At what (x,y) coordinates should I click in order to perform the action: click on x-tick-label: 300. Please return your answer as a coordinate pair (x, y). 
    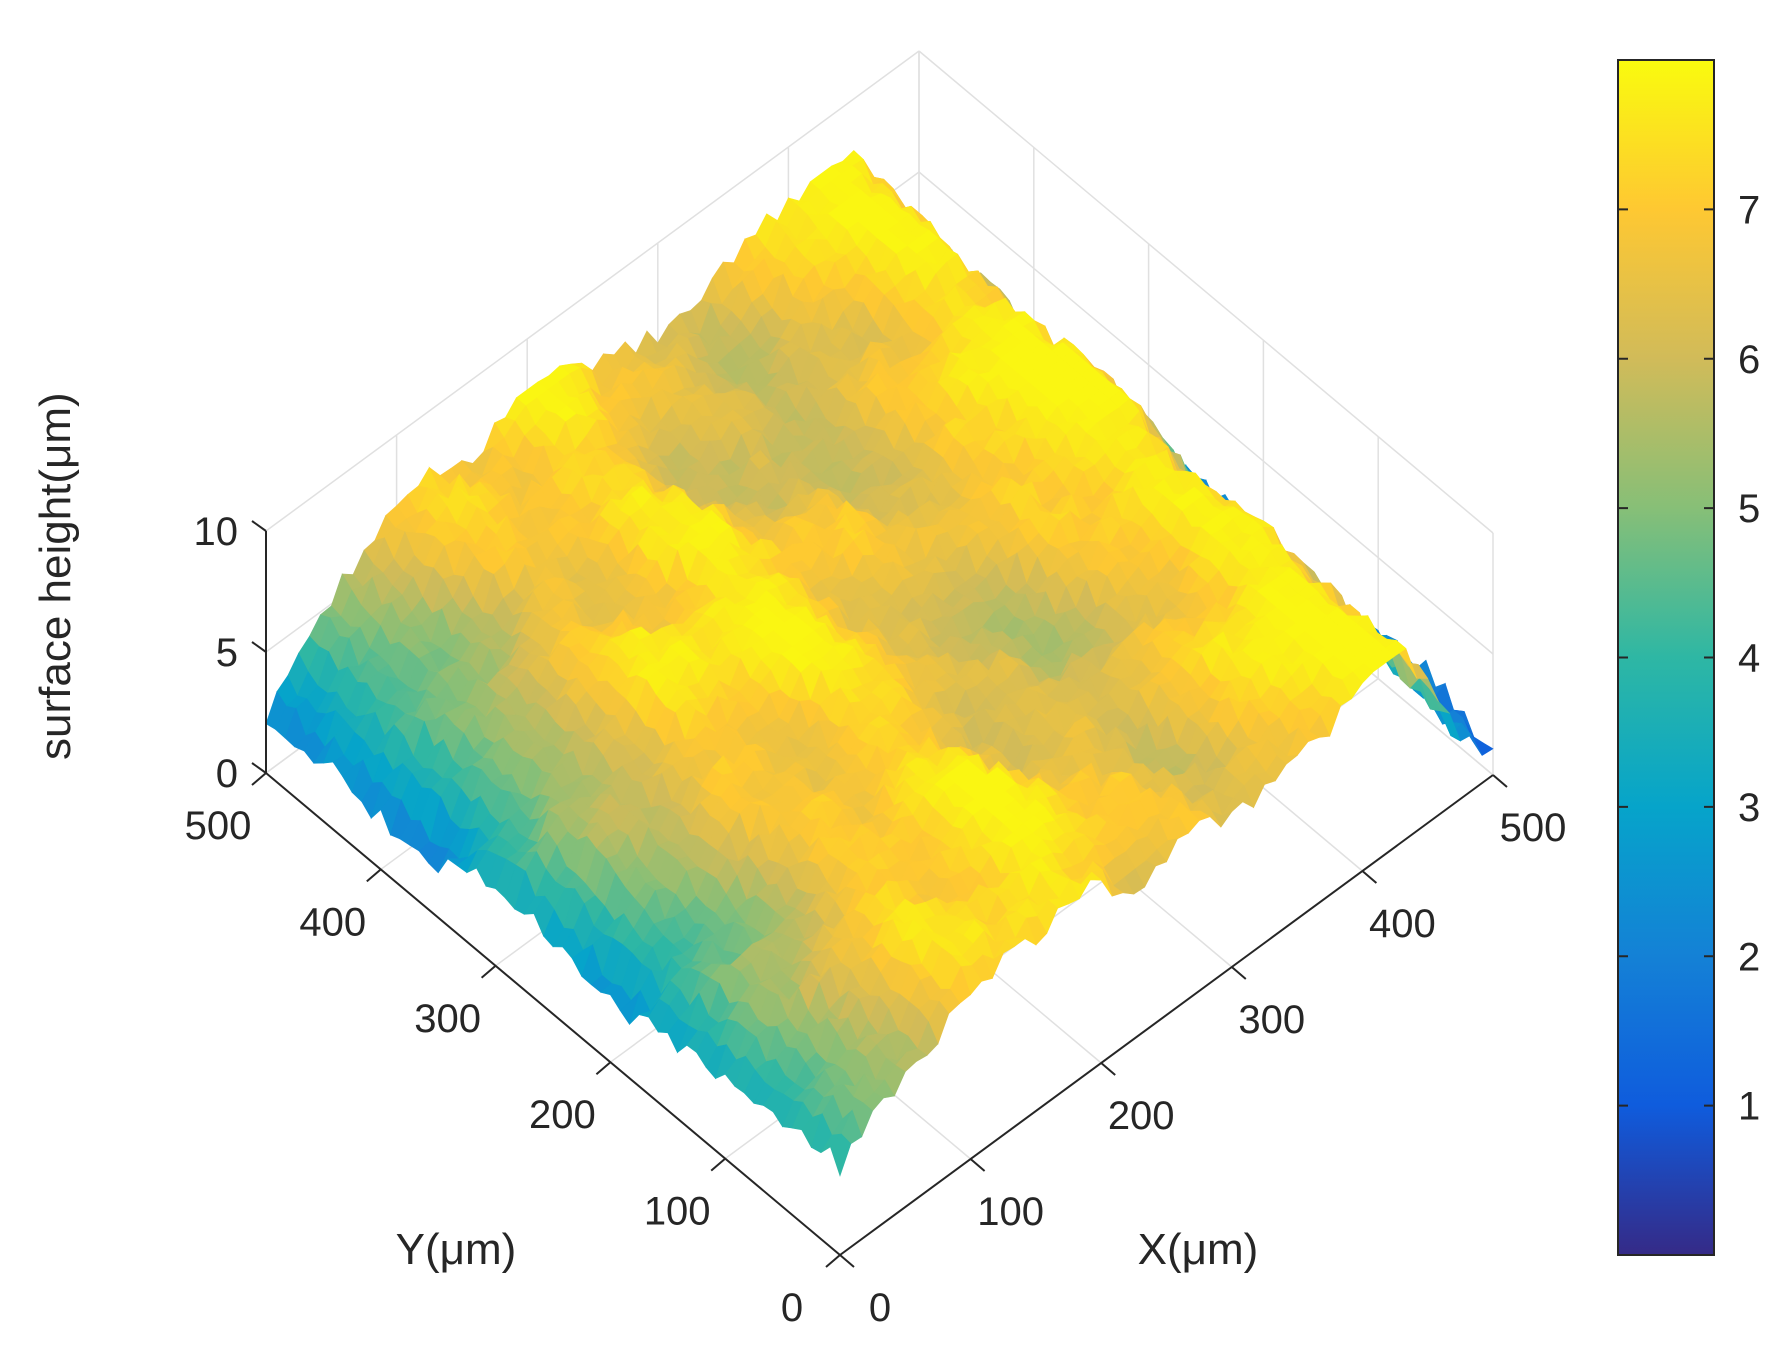
    Looking at the image, I should click on (1271, 1020).